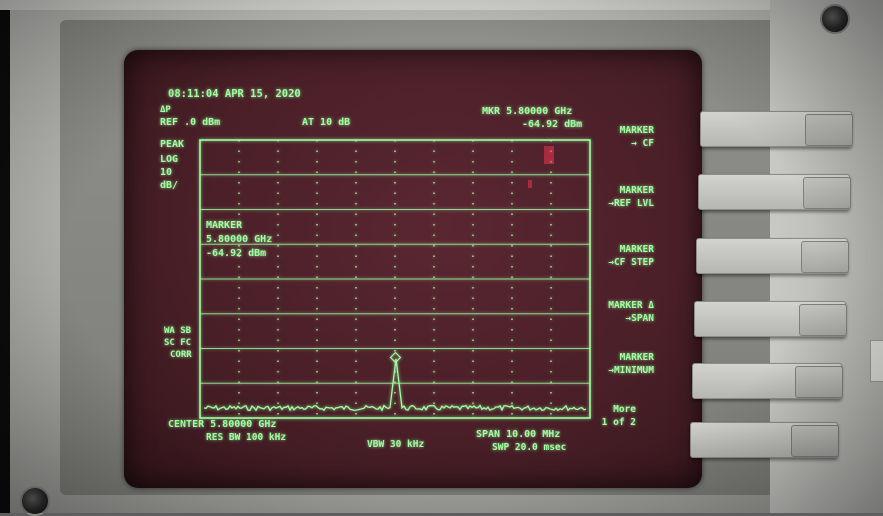 Image resolution: width=883 pixels, height=516 pixels. Describe the element at coordinates (631, 370) in the screenshot. I see `softkey-label-marker-min-2: →MINIMUM` at that location.